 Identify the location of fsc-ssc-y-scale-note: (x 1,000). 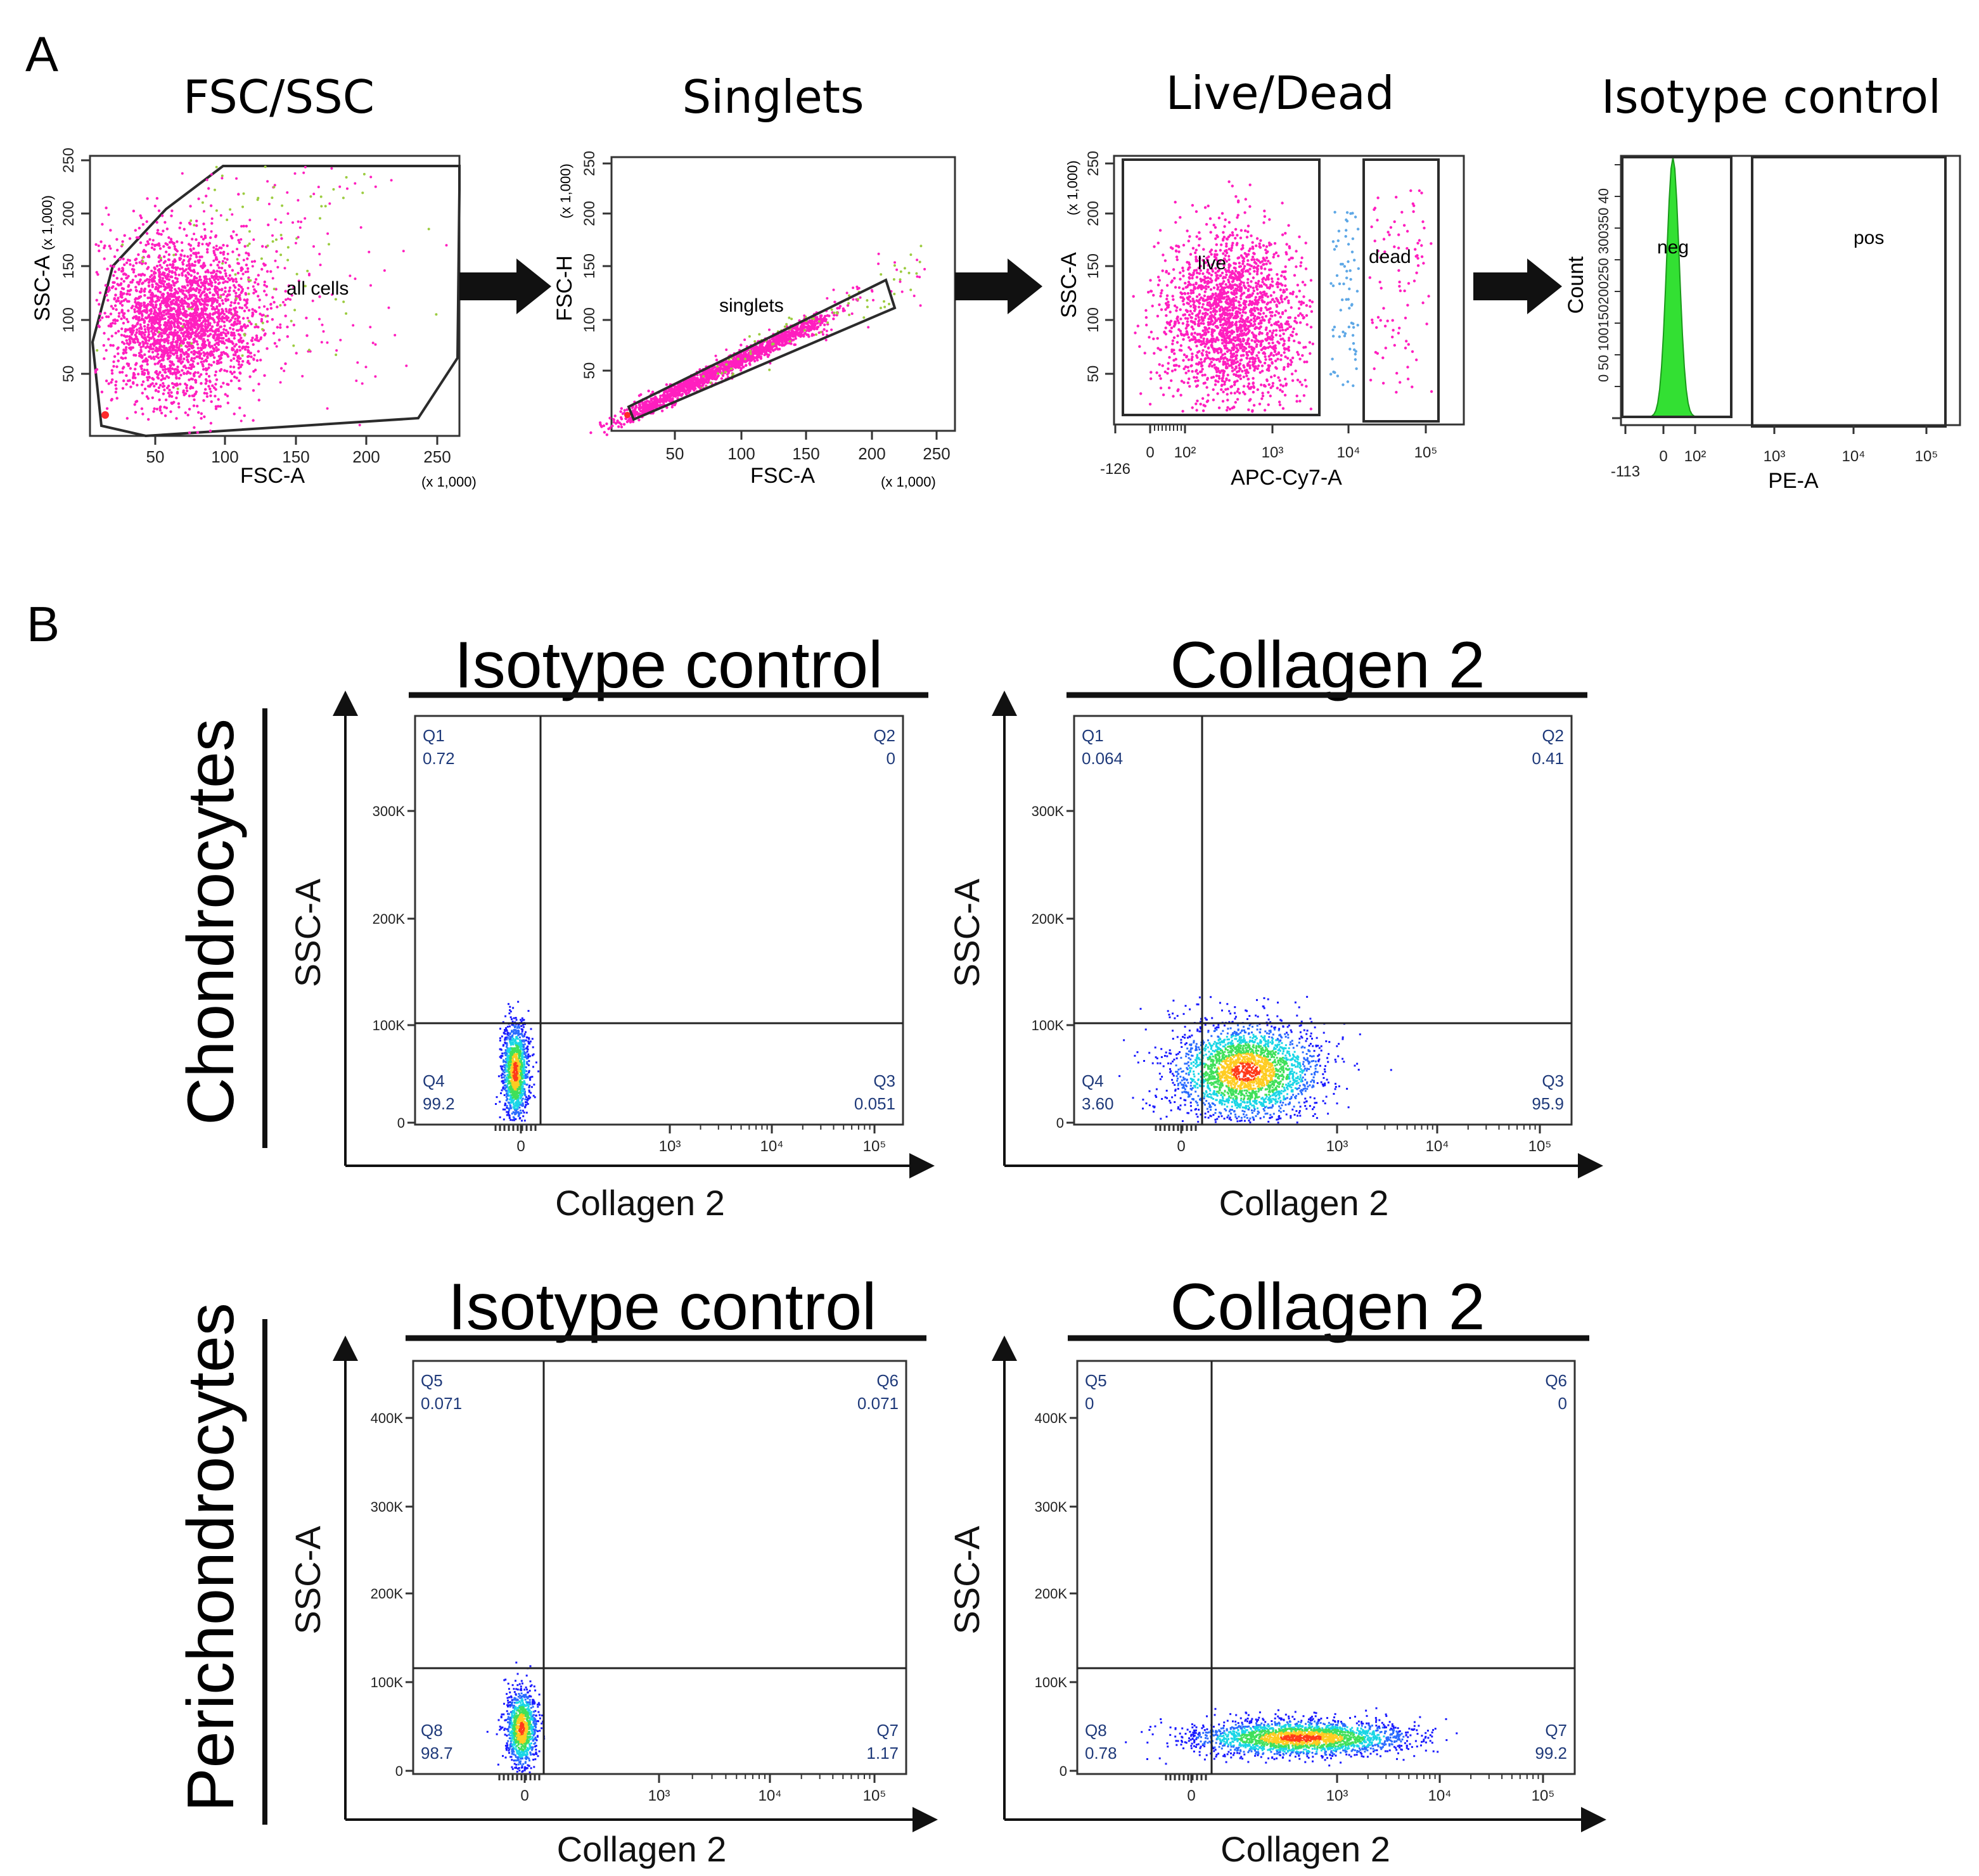
(47, 223).